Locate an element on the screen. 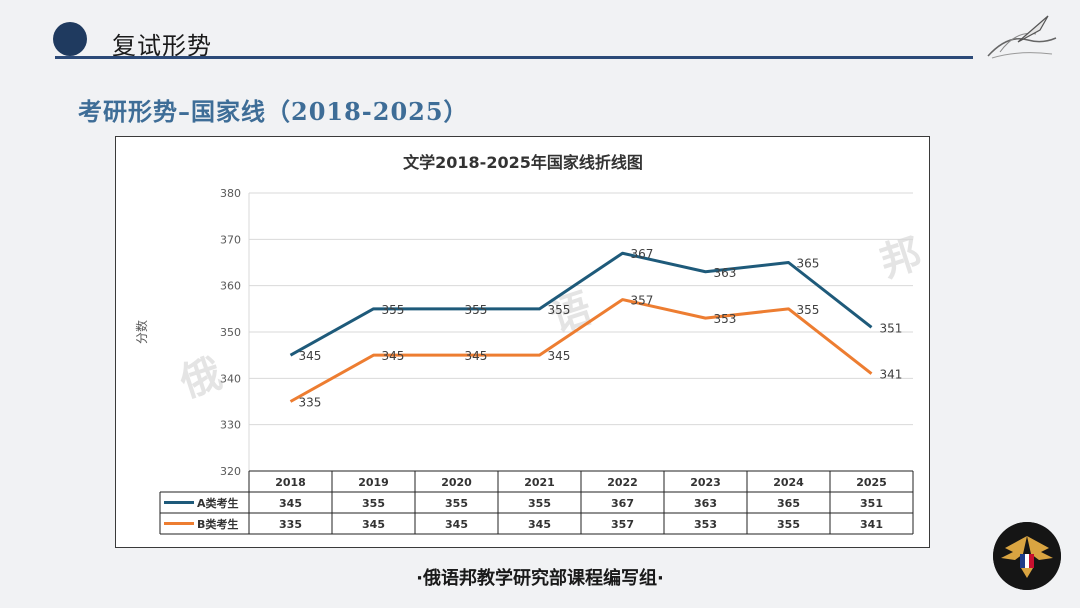 This screenshot has width=1080, height=608. y-tick-label: 350 is located at coordinates (230, 332).